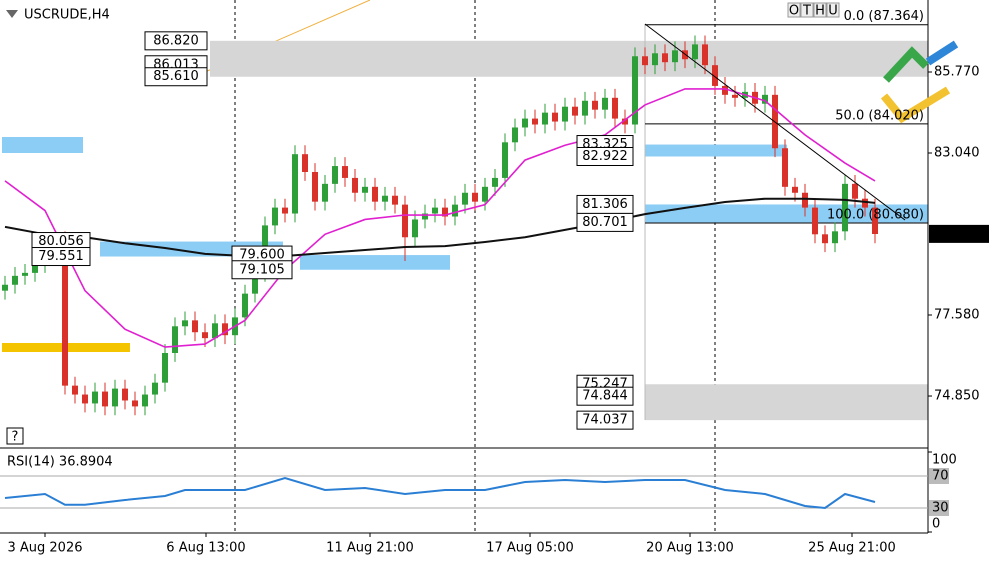 The height and width of the screenshot is (562, 1000). What do you see at coordinates (67, 15) in the screenshot?
I see `chart-title: USCRUDE,H4` at bounding box center [67, 15].